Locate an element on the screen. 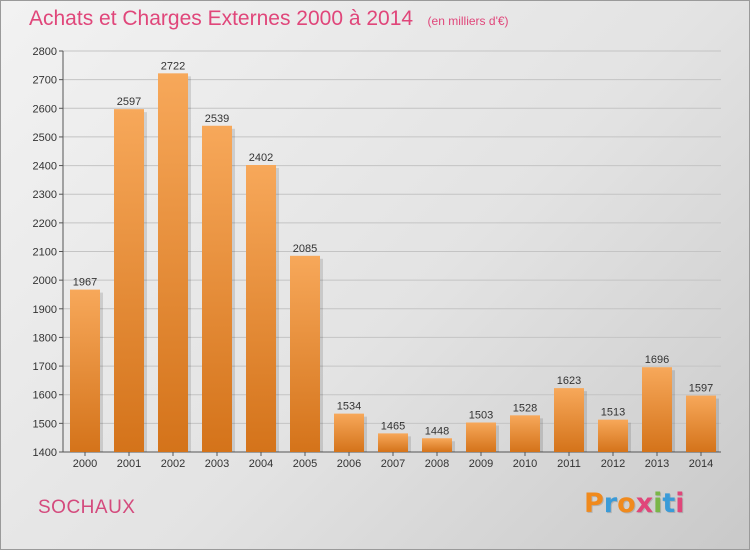  y-tick-label: 2700 is located at coordinates (45, 81).